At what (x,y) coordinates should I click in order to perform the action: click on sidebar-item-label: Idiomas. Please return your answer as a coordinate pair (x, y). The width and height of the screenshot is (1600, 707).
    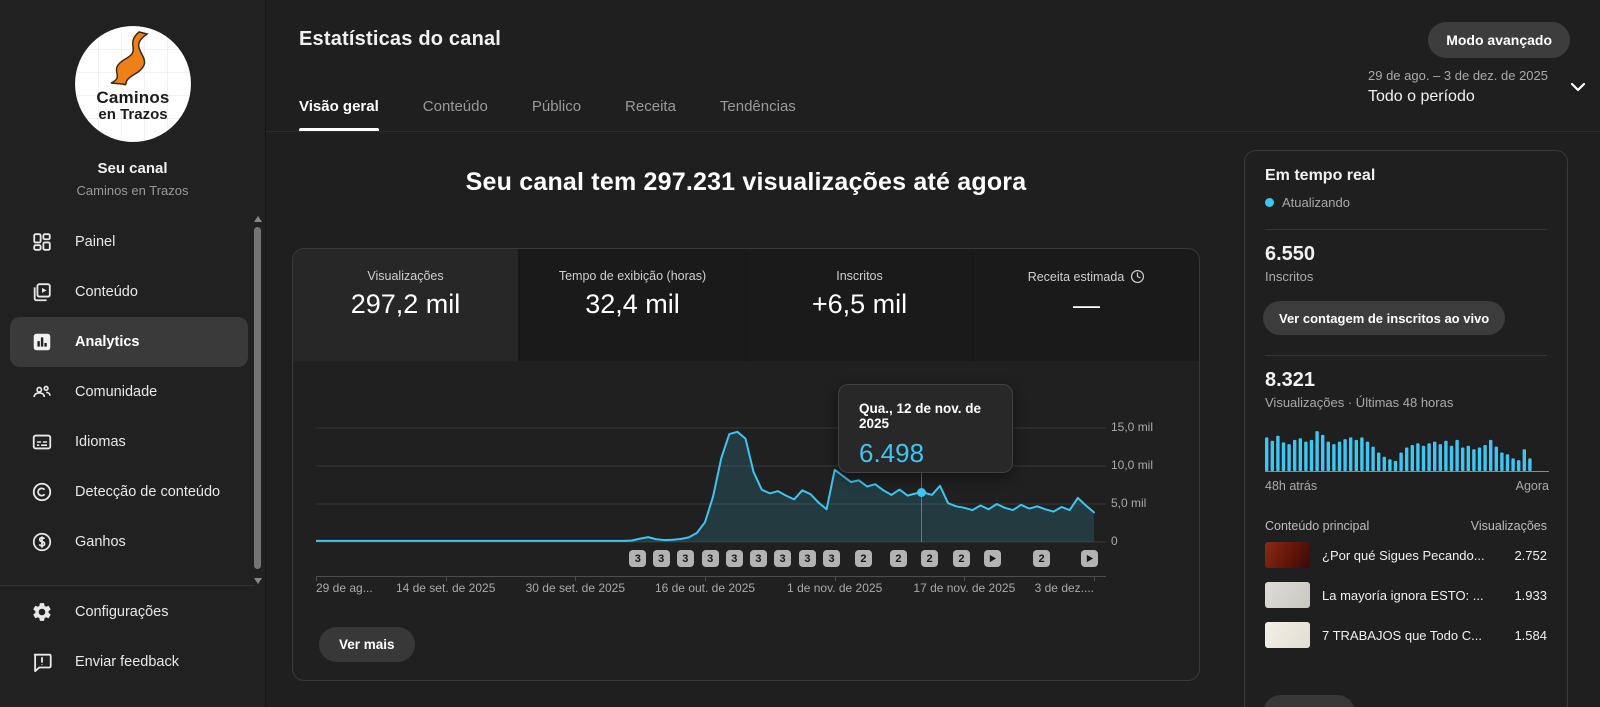
    Looking at the image, I should click on (100, 442).